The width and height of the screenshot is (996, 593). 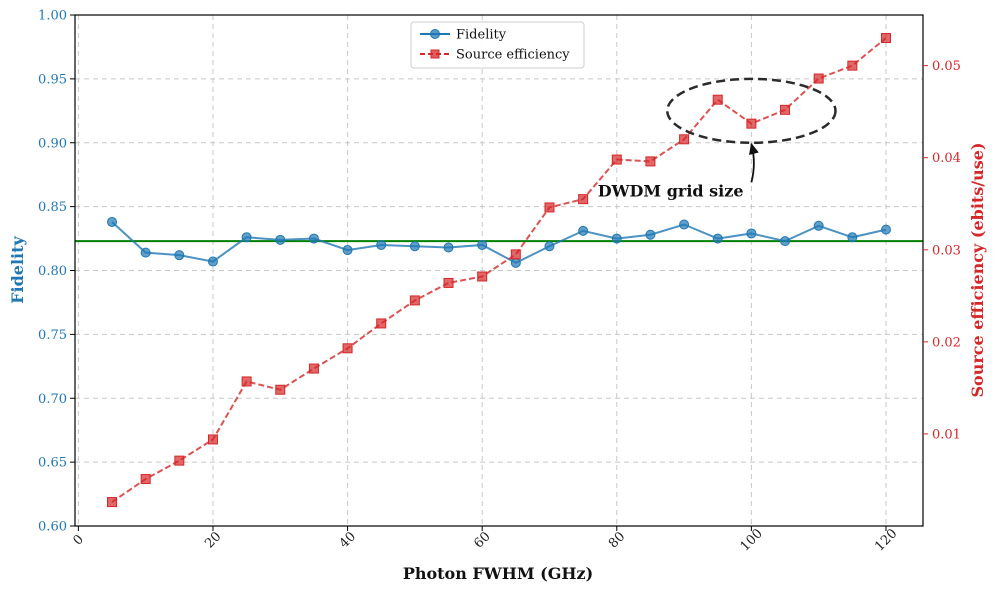 I want to click on y-right-tick-label: 0.04, so click(x=946, y=158).